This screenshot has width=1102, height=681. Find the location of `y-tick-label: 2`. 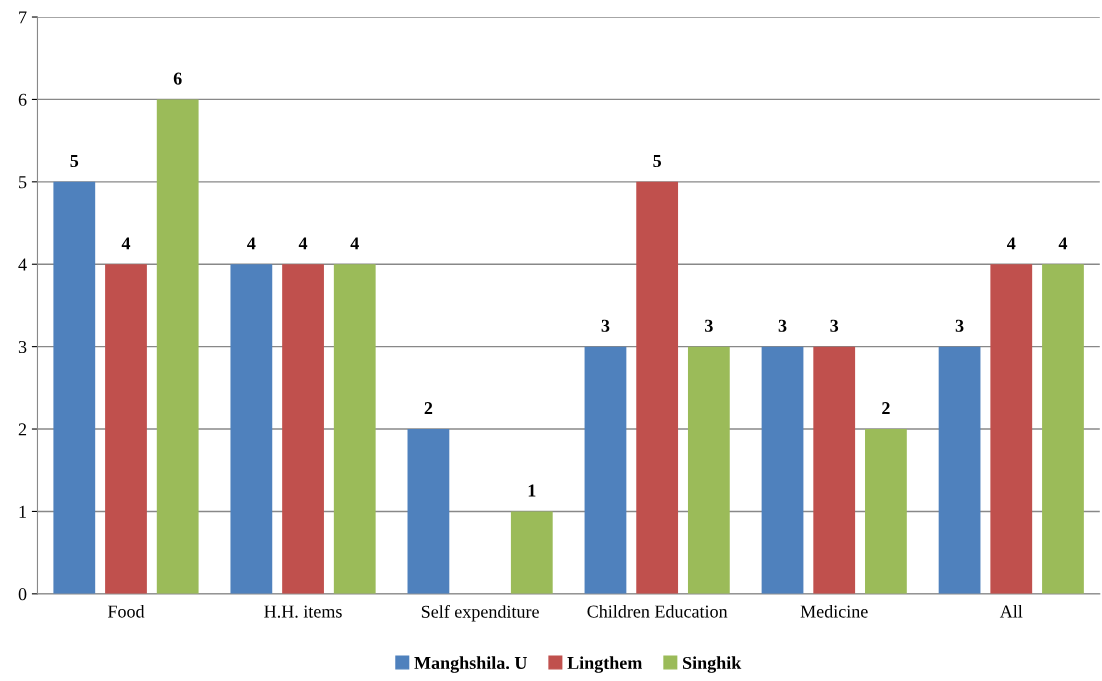

y-tick-label: 2 is located at coordinates (22, 429).